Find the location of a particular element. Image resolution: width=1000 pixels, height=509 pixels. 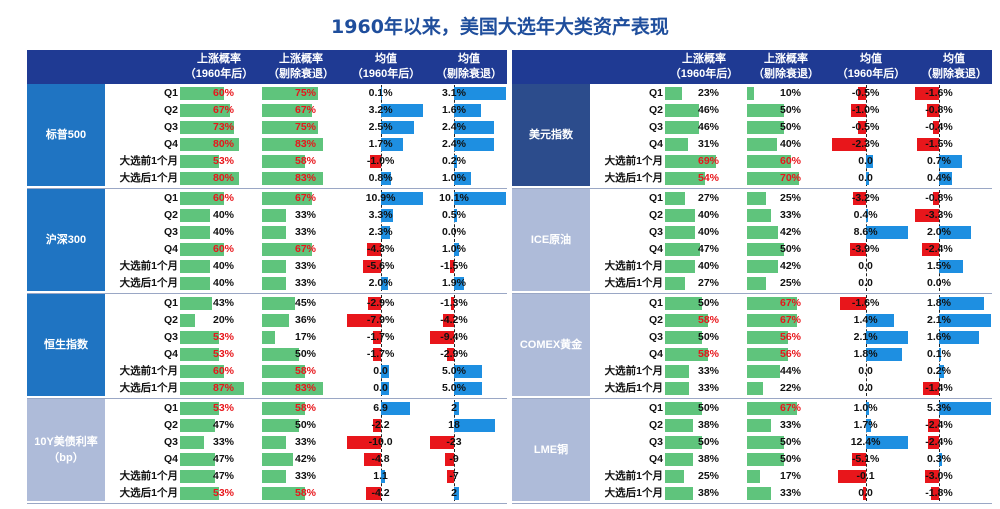

mean-label: -0.4% is located at coordinates (939, 127).